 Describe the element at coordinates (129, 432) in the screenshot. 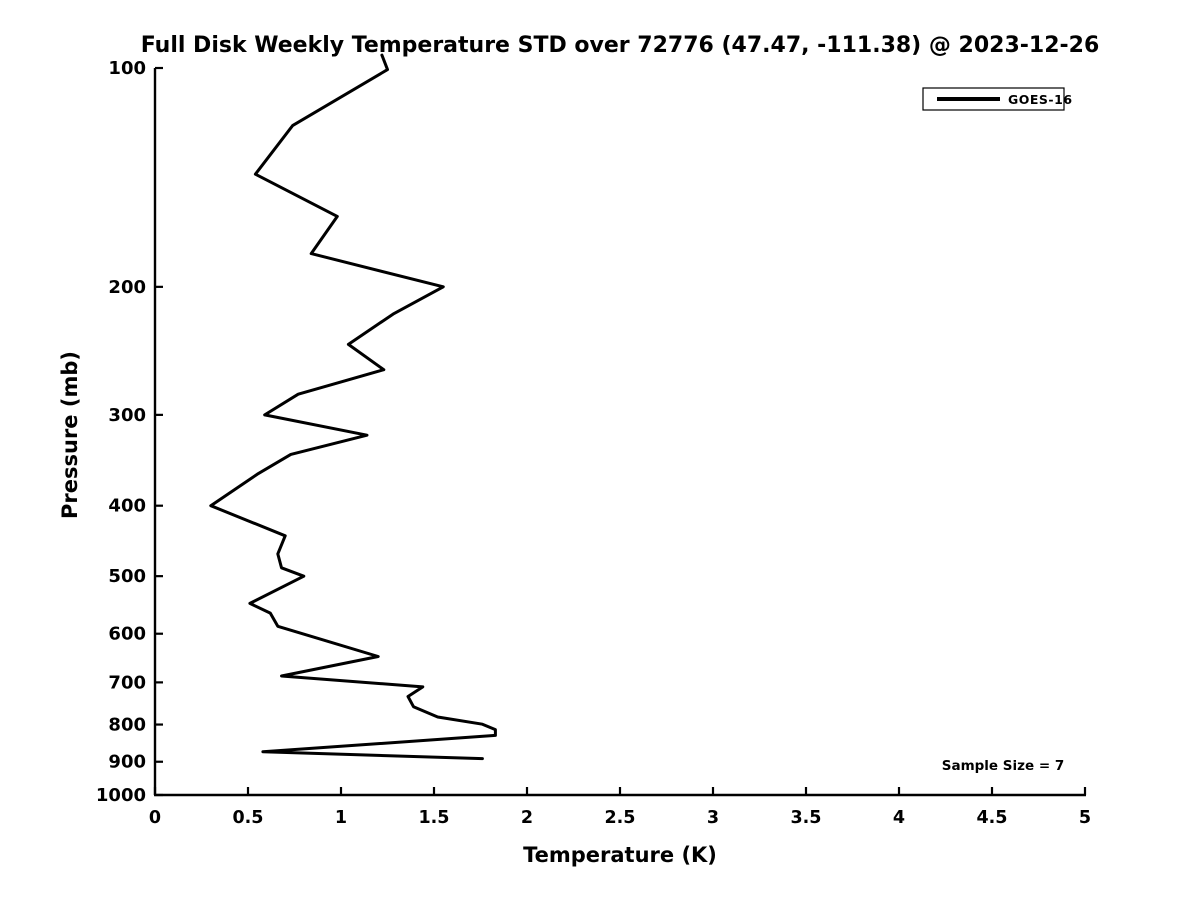

I see `y-axis-ticks: 100 200 300 400 500 600 700 800 900 1000` at that location.